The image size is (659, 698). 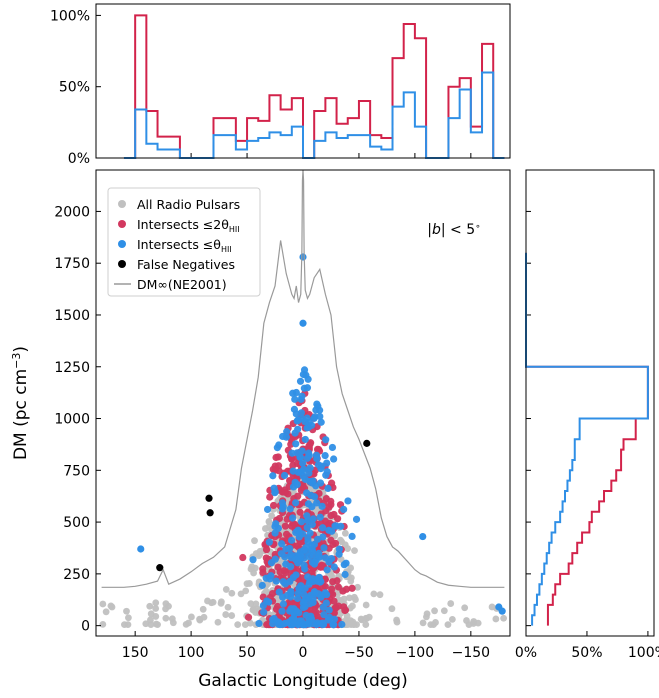 I want to click on right-xtick-label: 100%, so click(x=643, y=653).